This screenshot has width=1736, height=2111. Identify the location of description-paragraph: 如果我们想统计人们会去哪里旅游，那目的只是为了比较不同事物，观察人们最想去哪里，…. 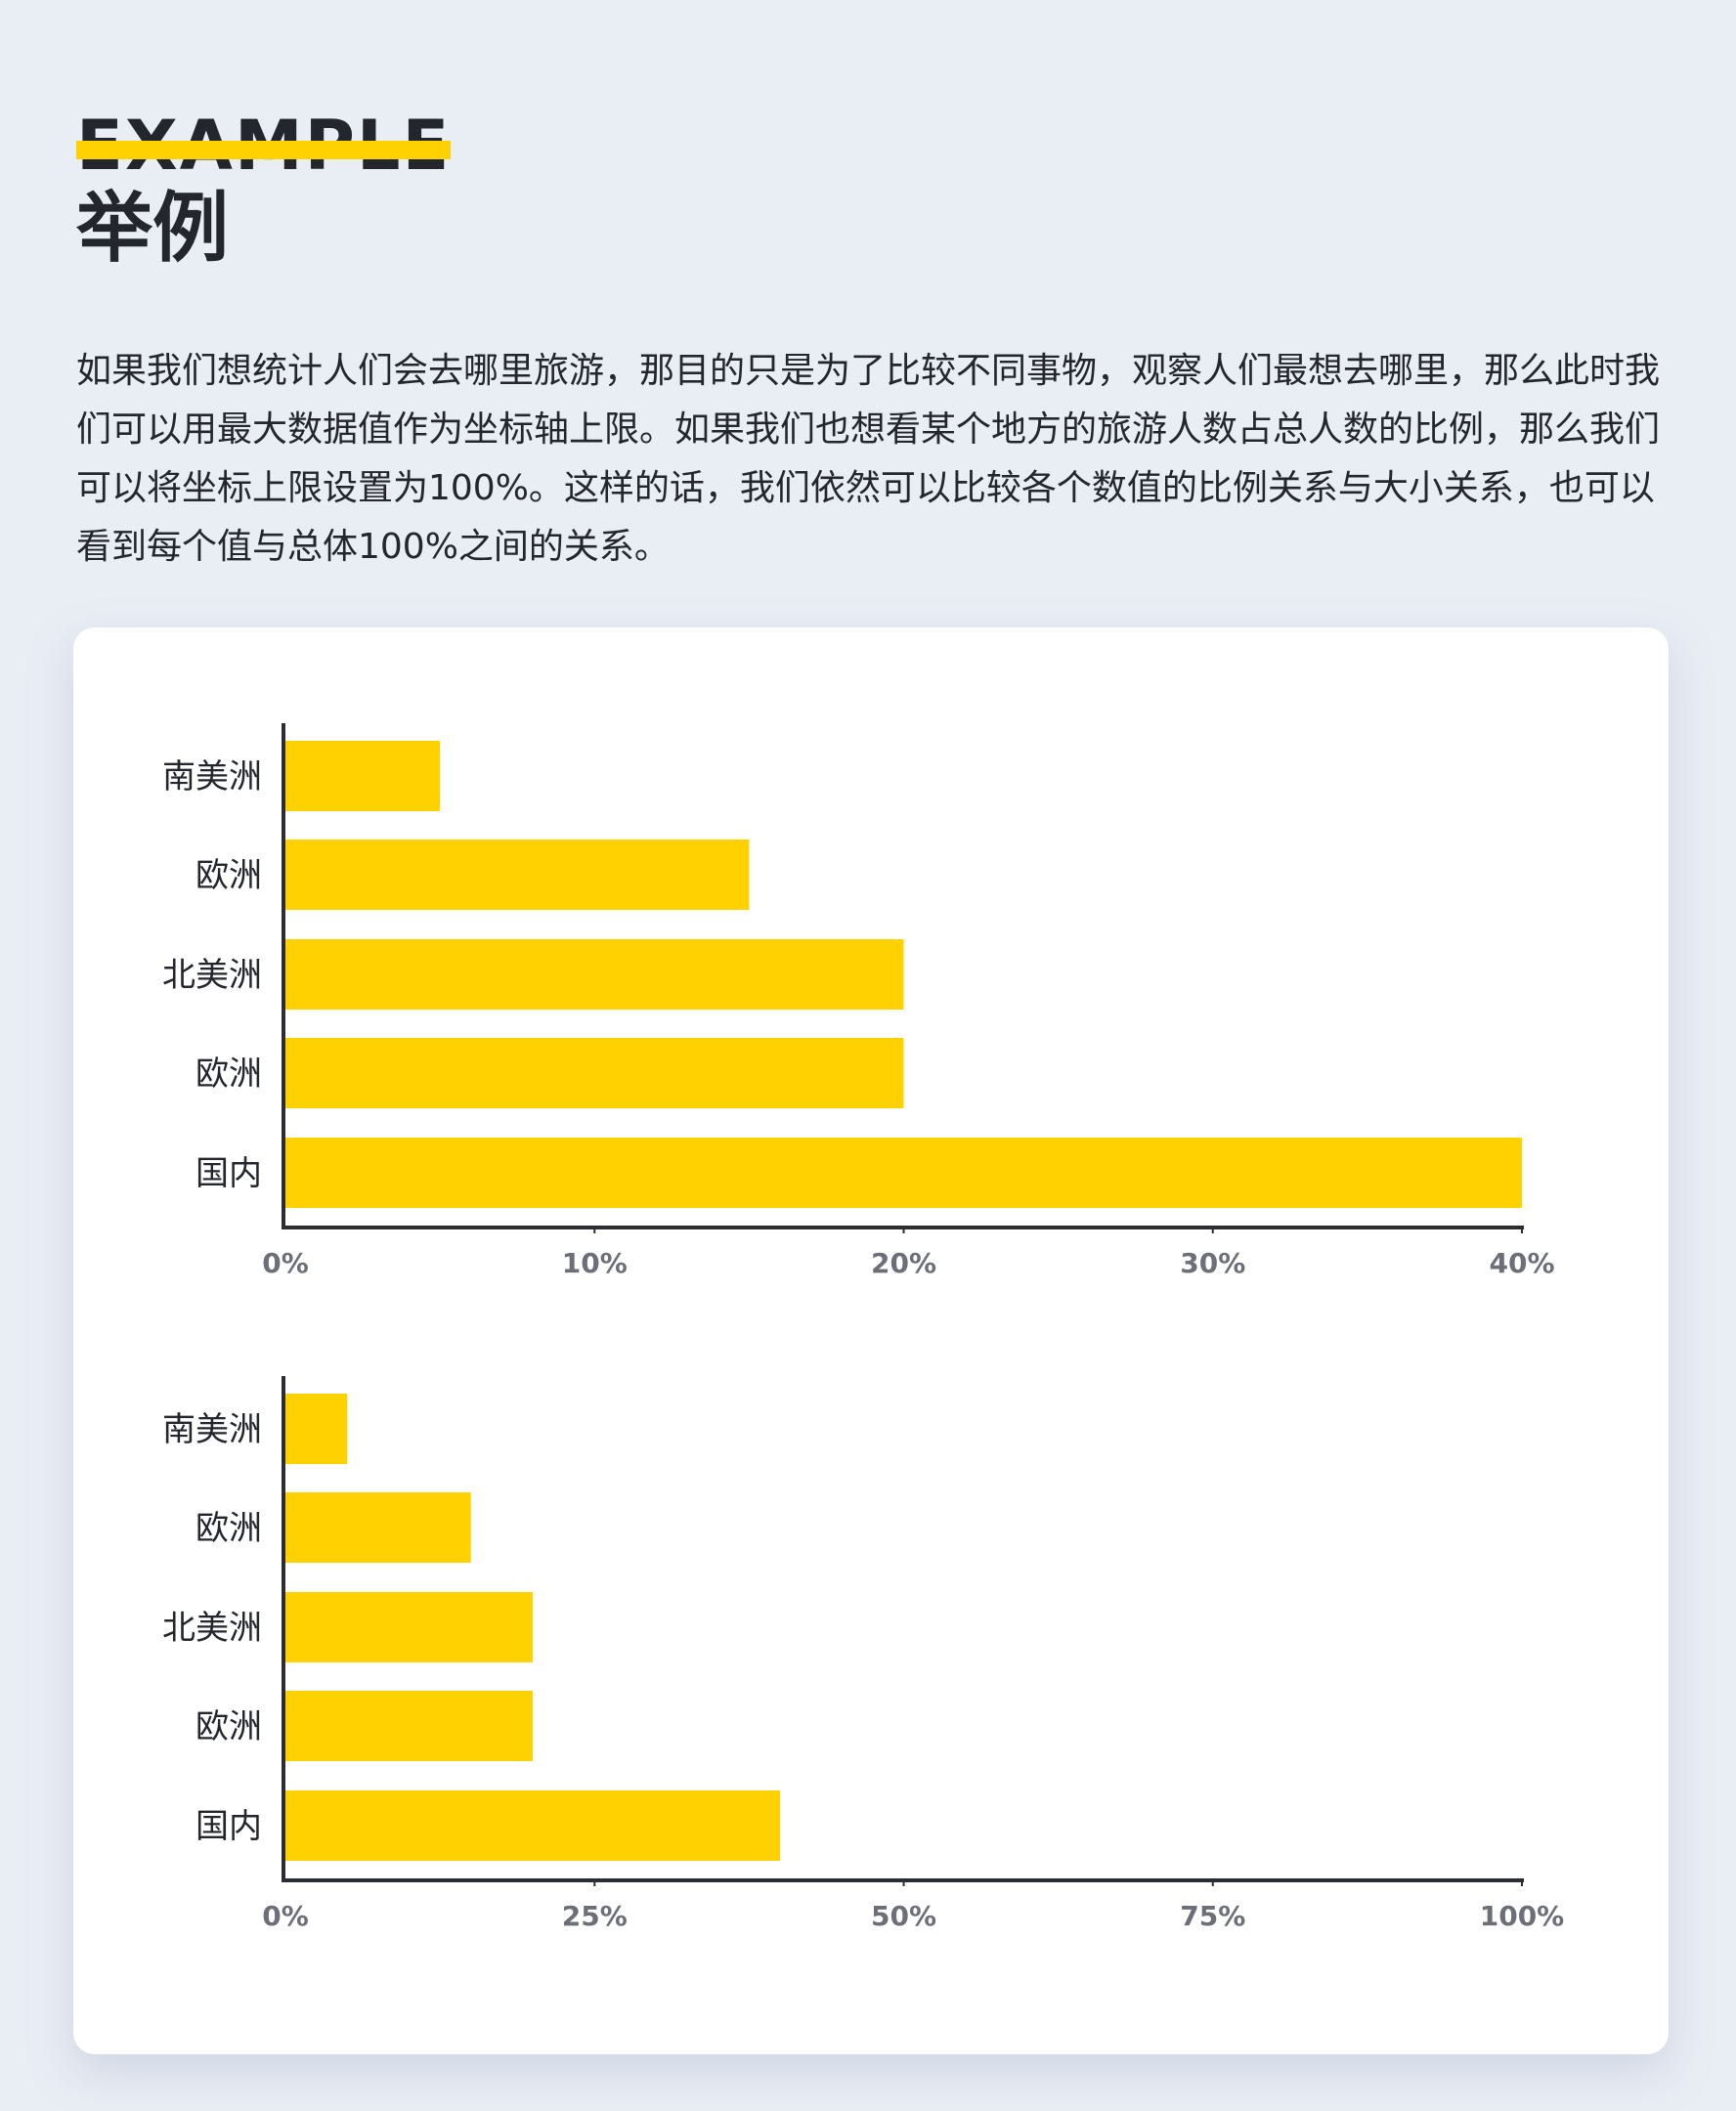
(868, 459).